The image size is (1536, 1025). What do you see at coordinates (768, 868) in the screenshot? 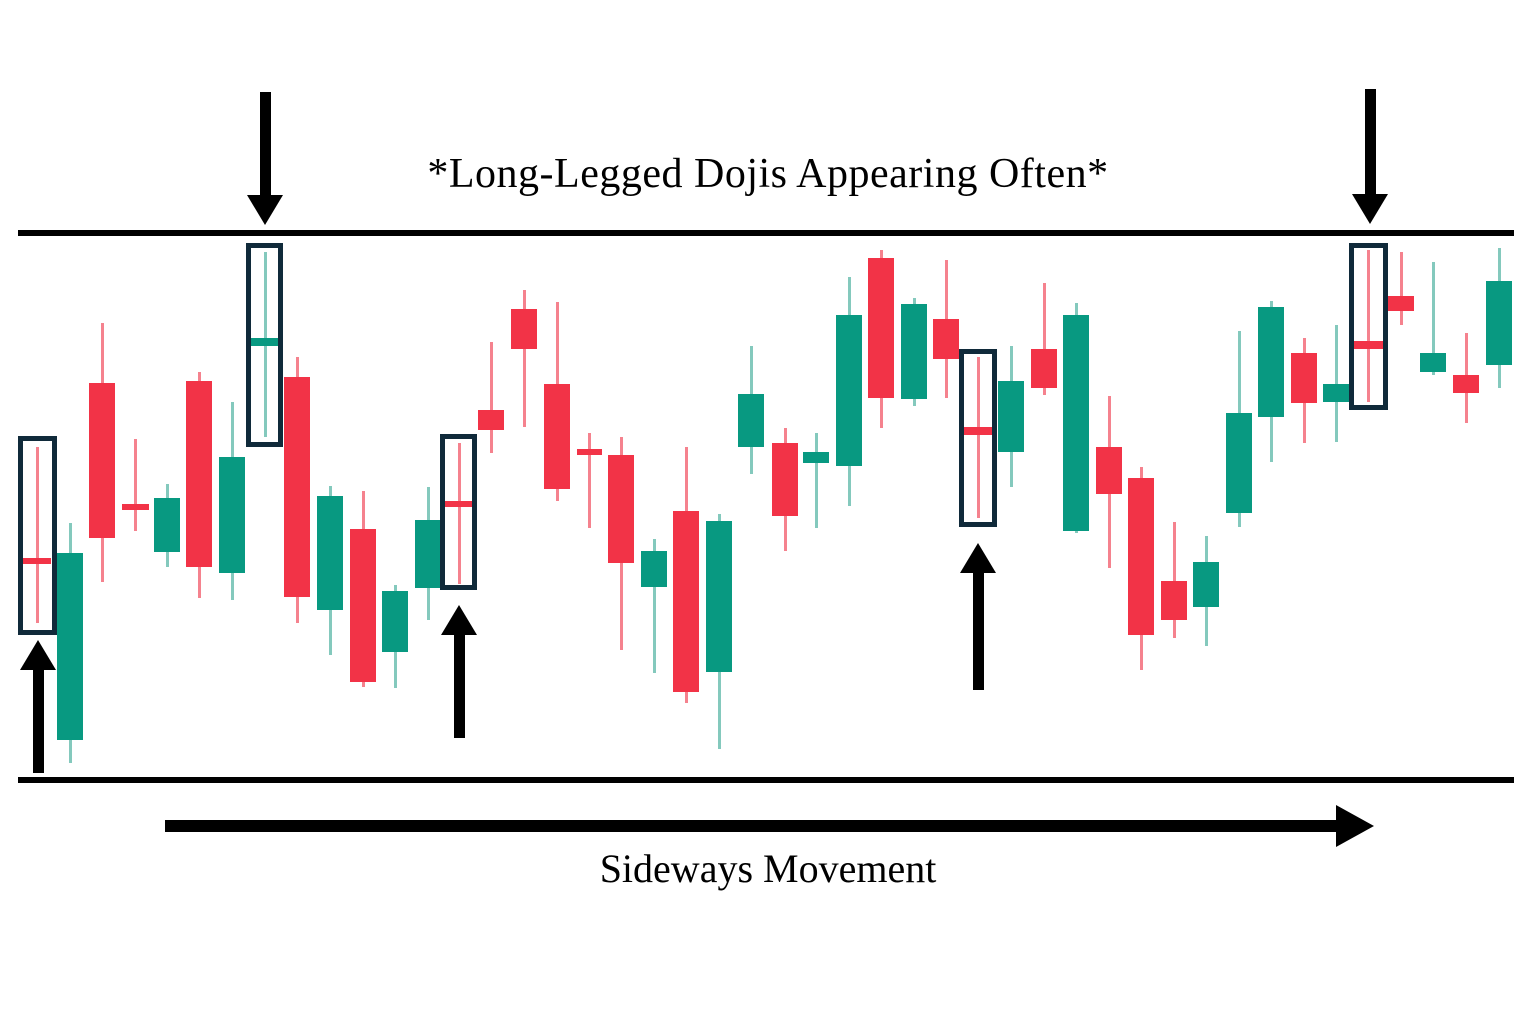
I see `sideways-movement-label: Sideways Movement` at bounding box center [768, 868].